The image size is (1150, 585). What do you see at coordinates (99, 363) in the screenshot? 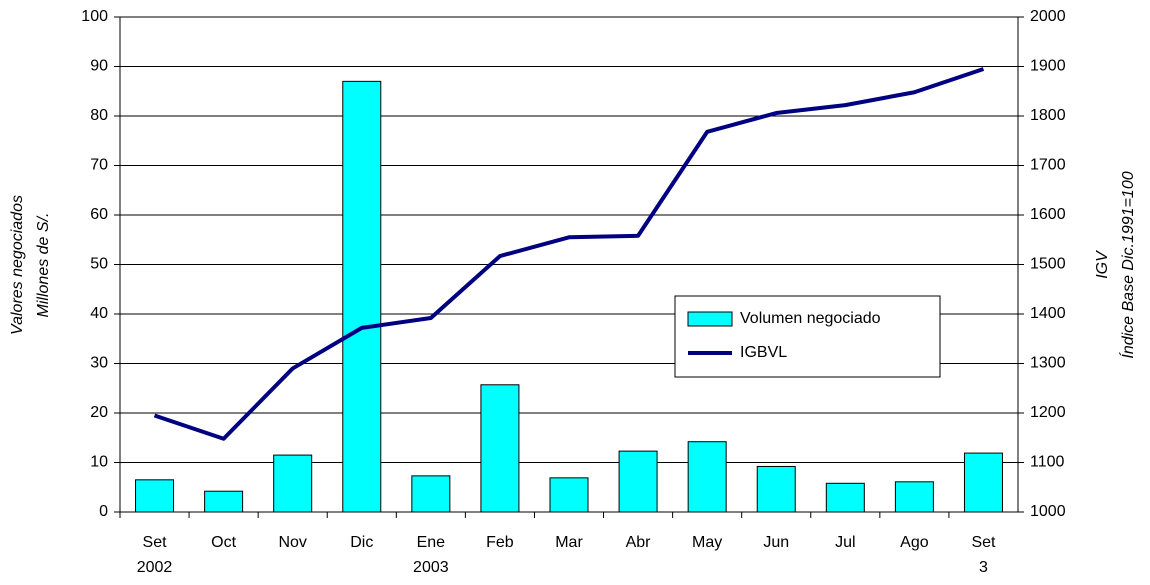
I see `y-tick-label: 30` at bounding box center [99, 363].